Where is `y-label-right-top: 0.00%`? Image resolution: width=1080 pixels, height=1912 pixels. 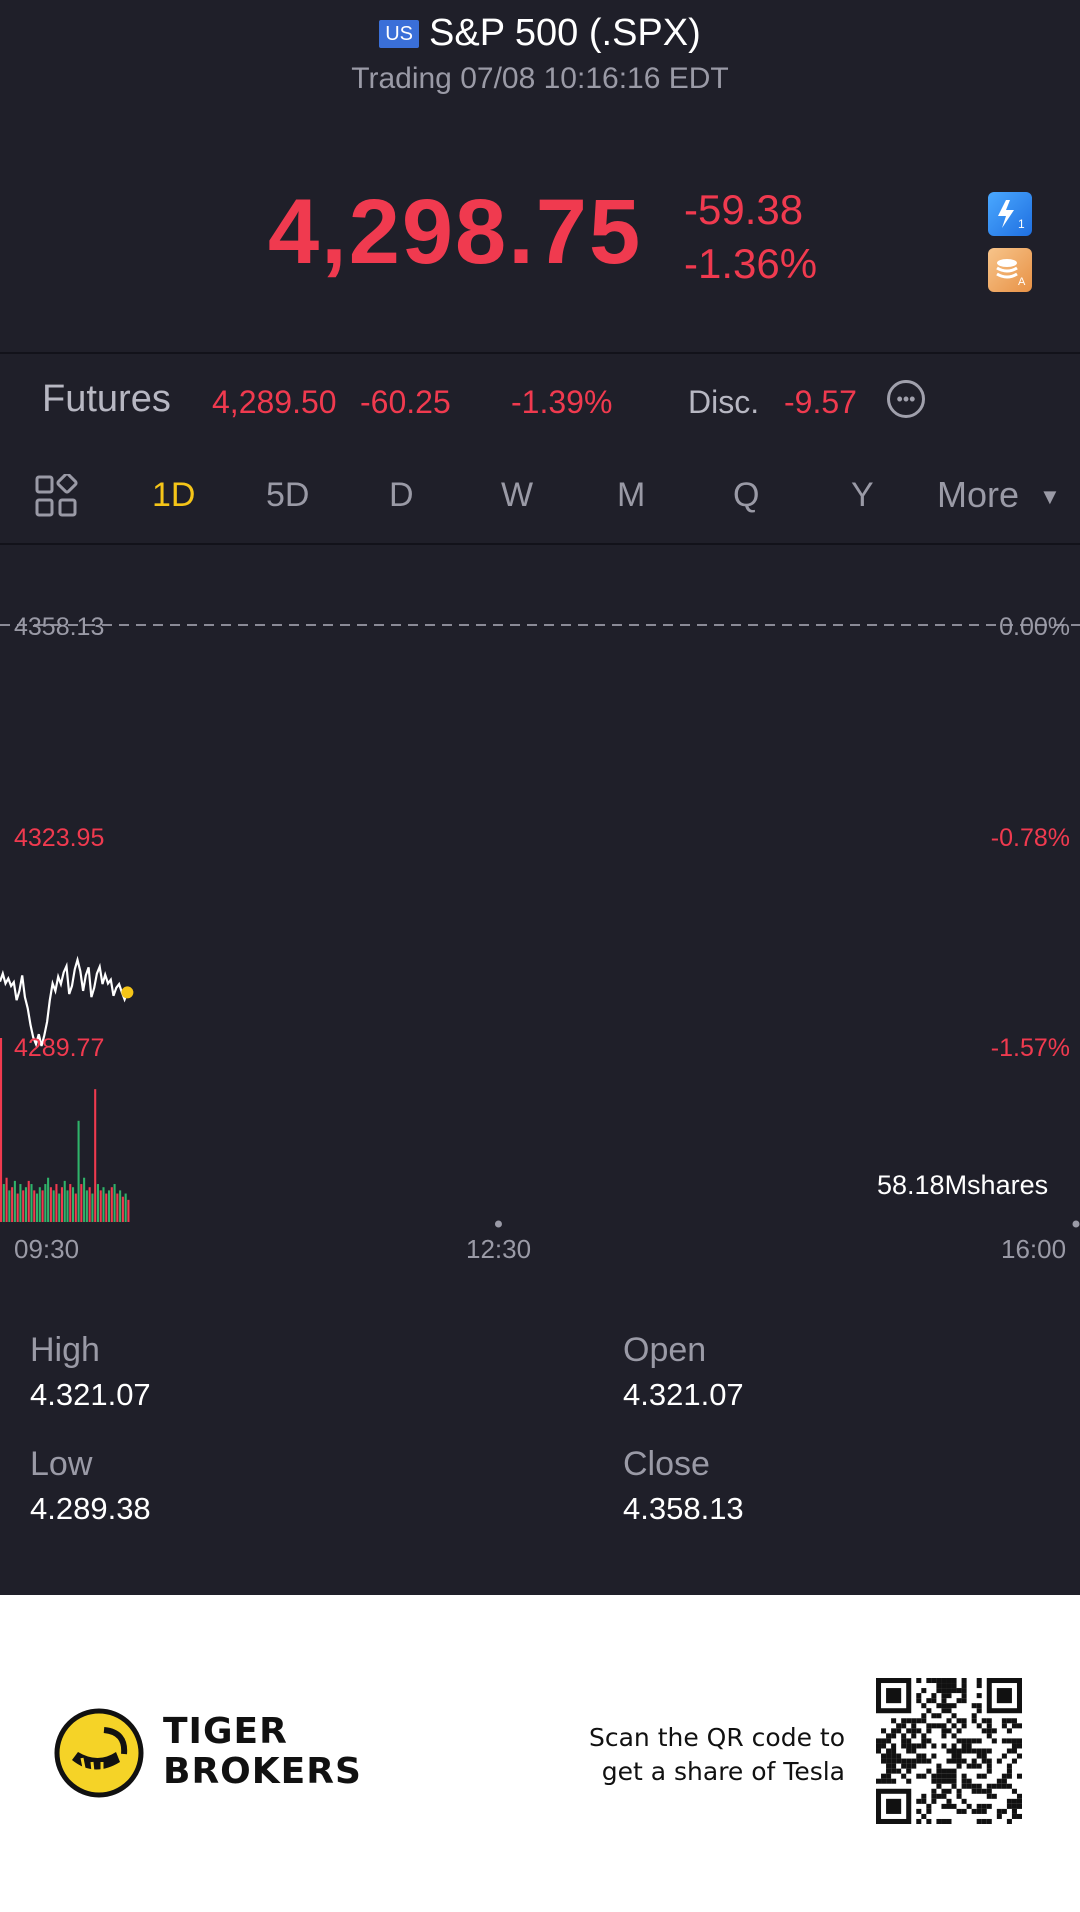
y-label-right-top: 0.00% is located at coordinates (1034, 627).